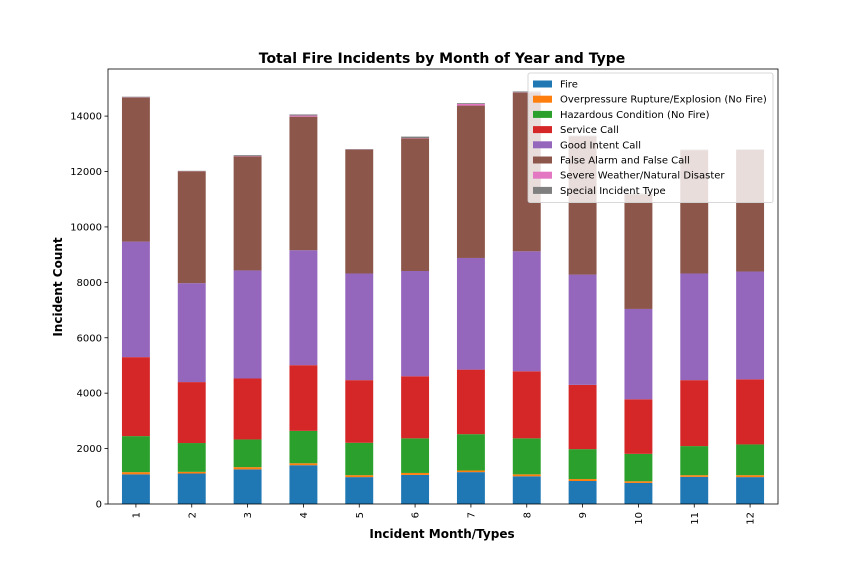 This screenshot has height=580, width=864. What do you see at coordinates (99, 505) in the screenshot?
I see `y-tick-label: 0` at bounding box center [99, 505].